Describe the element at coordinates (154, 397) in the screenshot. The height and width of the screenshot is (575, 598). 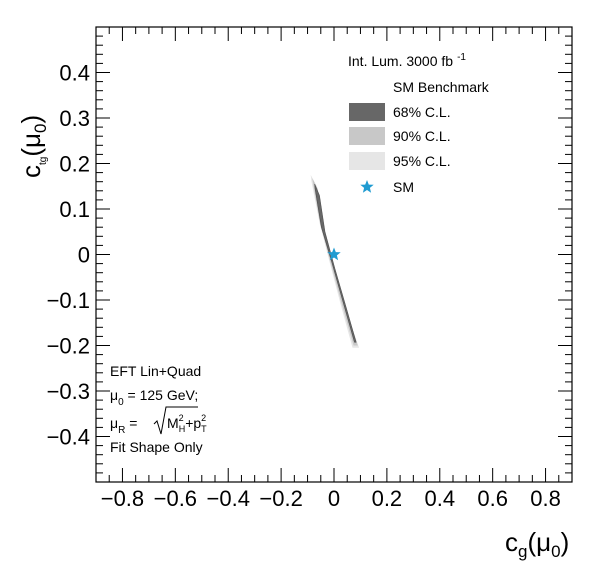
I see `annotation-mu0: μ0 = 125 GeV;` at that location.